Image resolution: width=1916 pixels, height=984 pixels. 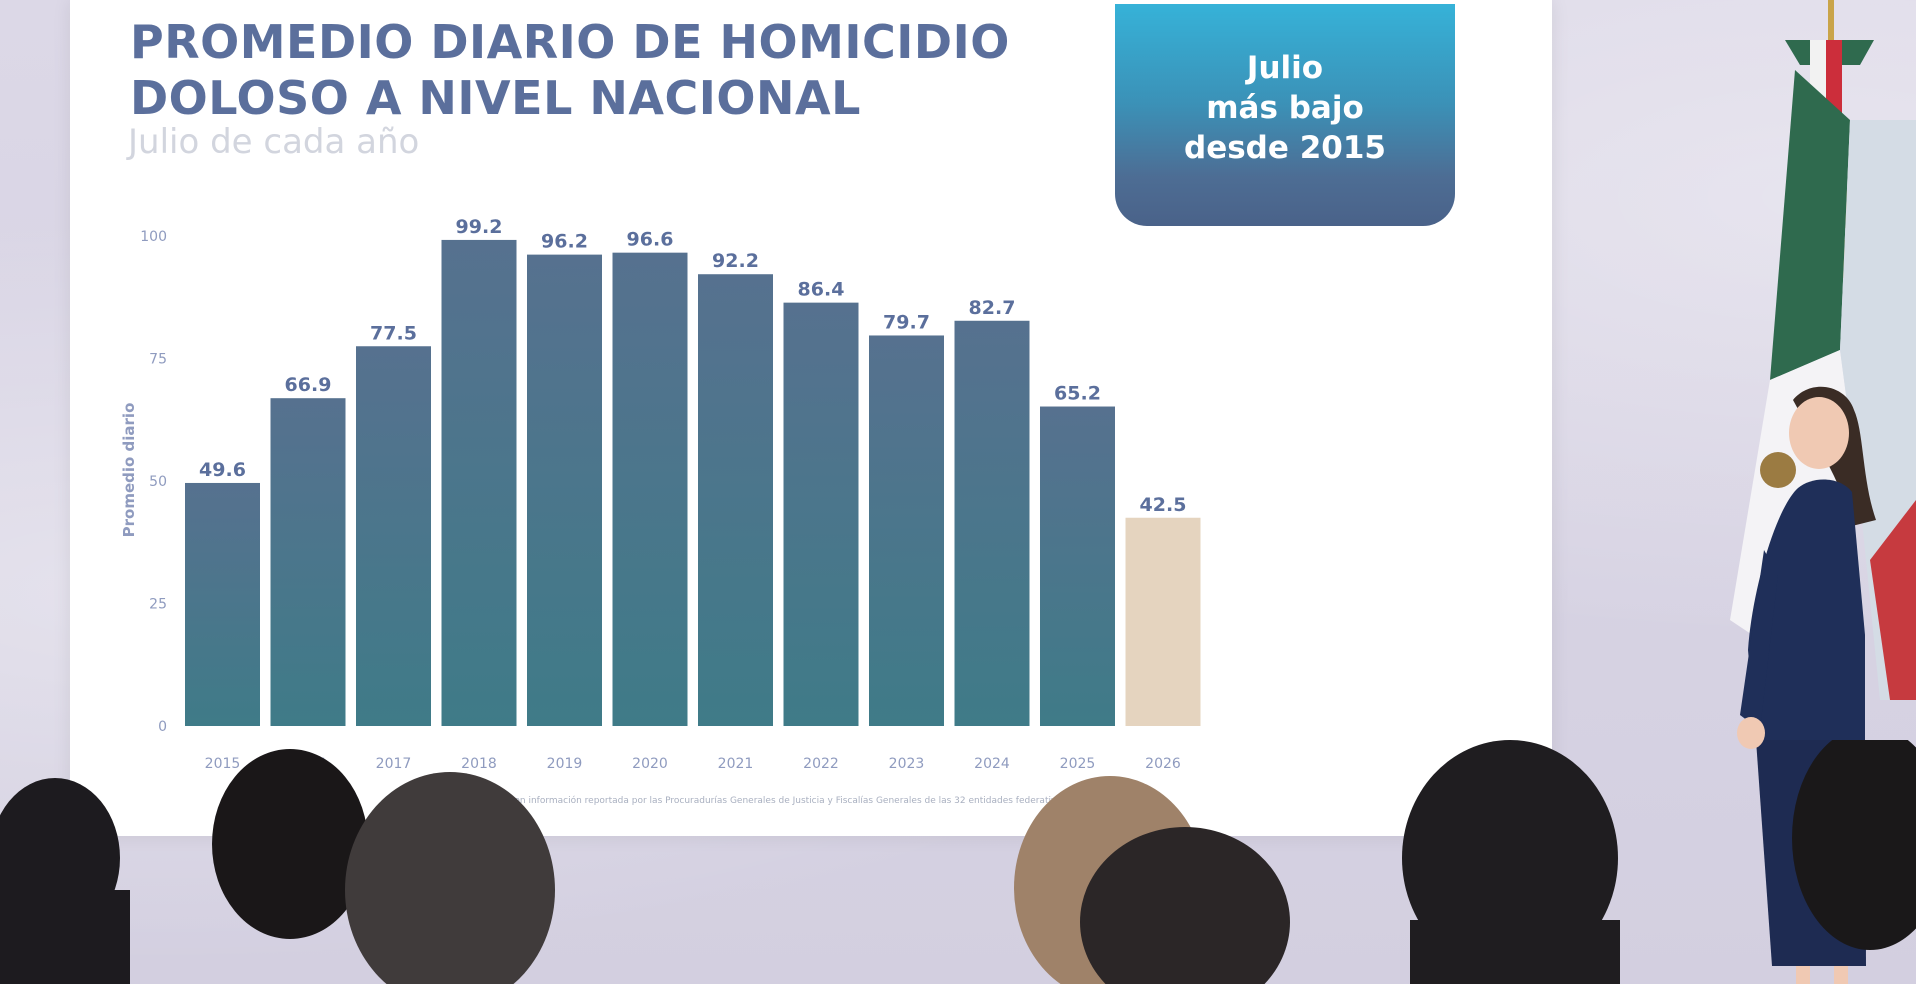 I want to click on callout-line-2: más bajo, so click(x=1285, y=108).